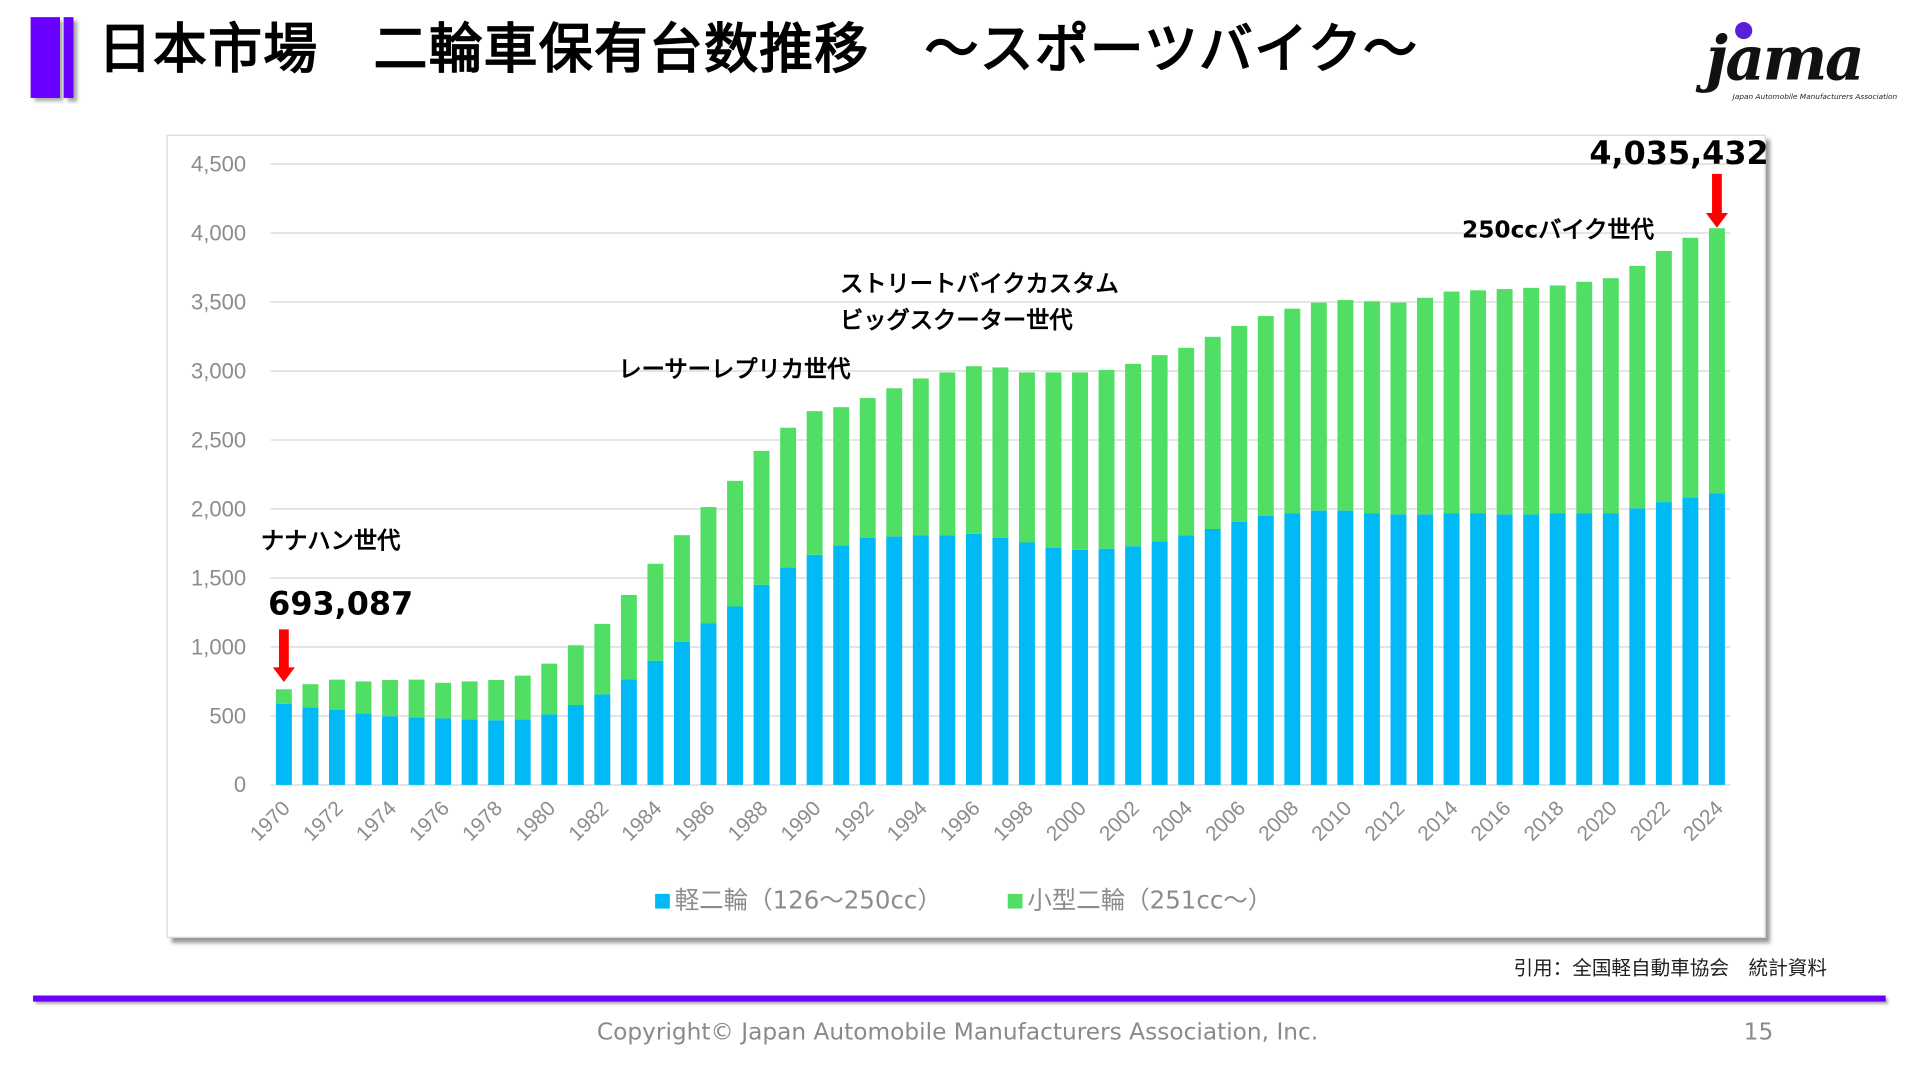  I want to click on legend-label: 小型二輪（251cc～）, so click(1149, 900).